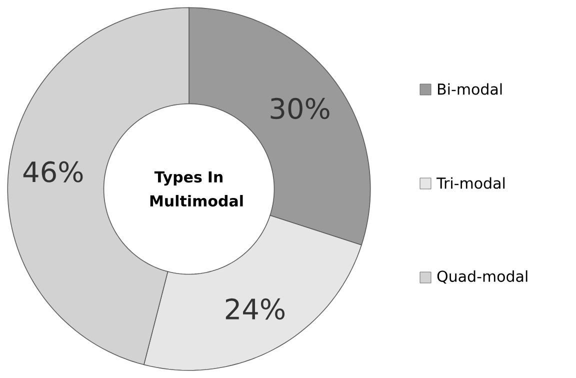  Describe the element at coordinates (470, 183) in the screenshot. I see `legend-label: Tri-modal` at that location.